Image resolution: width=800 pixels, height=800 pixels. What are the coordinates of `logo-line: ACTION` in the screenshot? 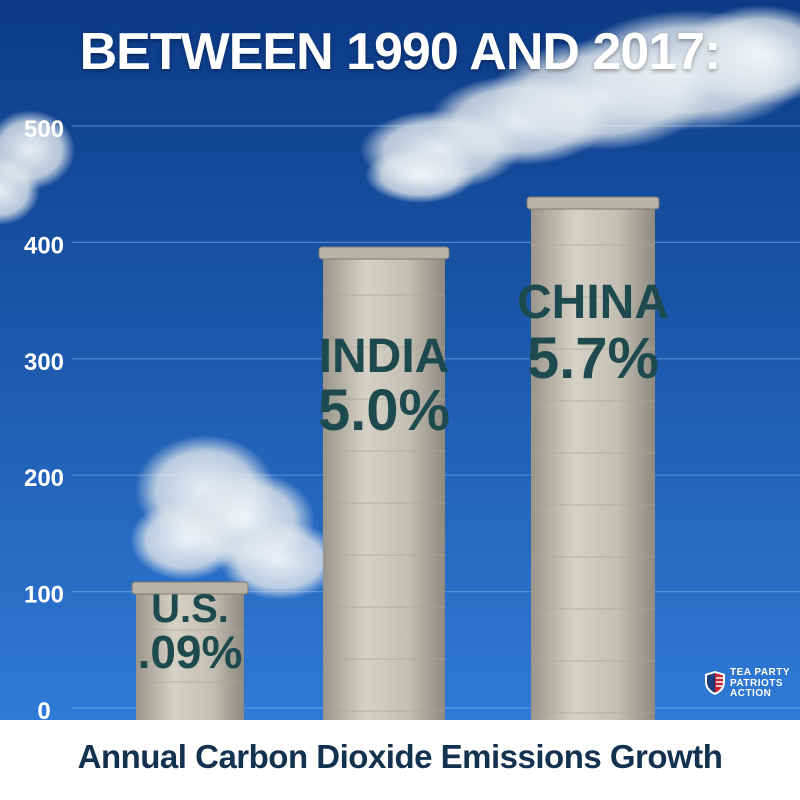 It's located at (751, 693).